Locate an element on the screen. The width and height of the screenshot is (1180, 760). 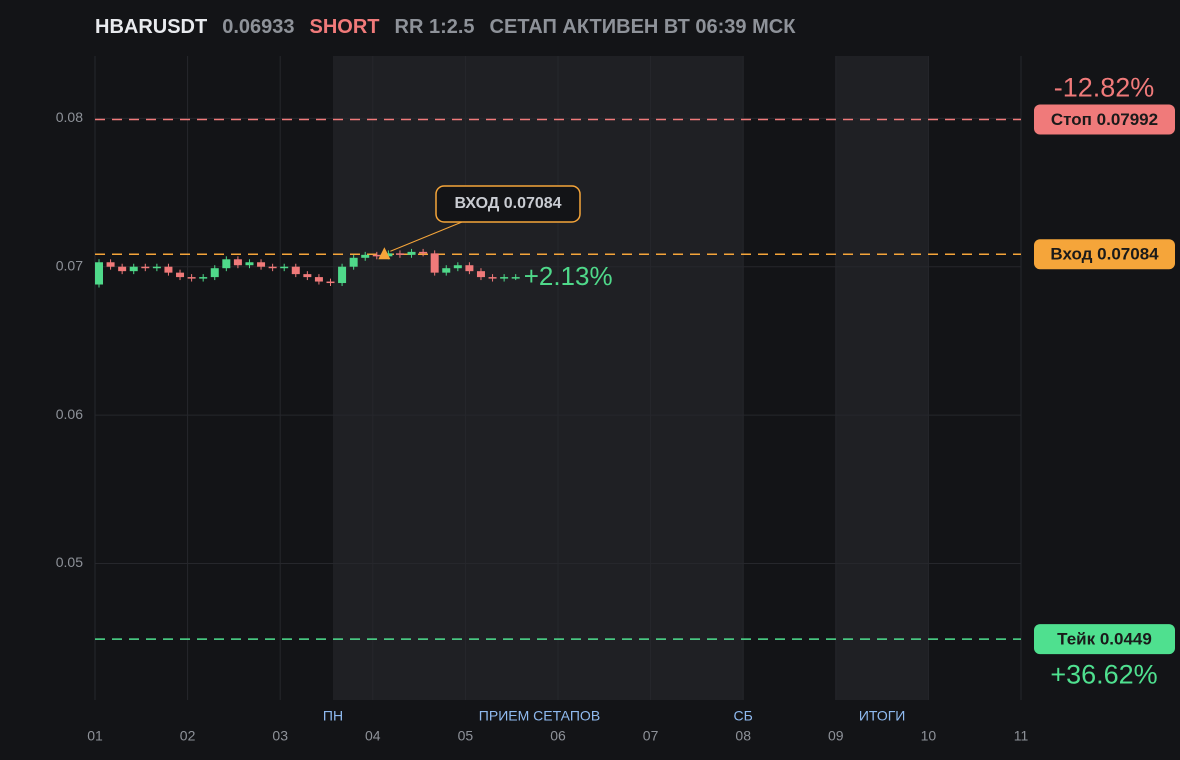
entry-triangle is located at coordinates (384, 253).